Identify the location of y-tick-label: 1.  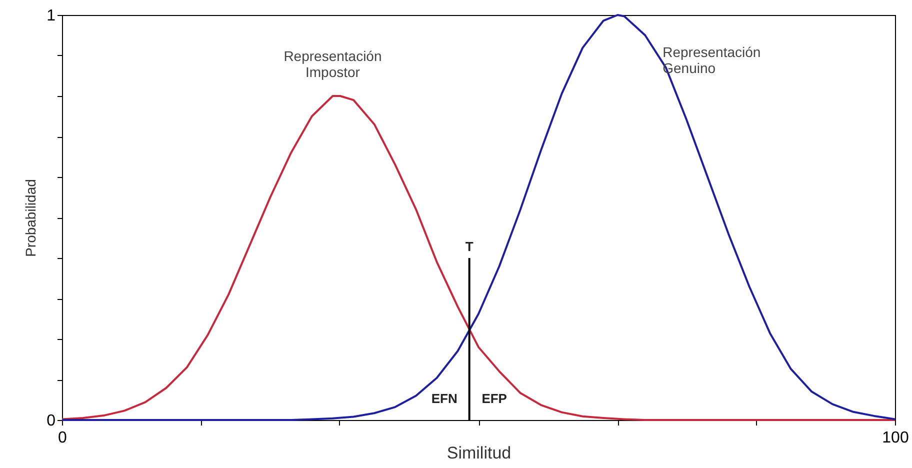
(51, 16).